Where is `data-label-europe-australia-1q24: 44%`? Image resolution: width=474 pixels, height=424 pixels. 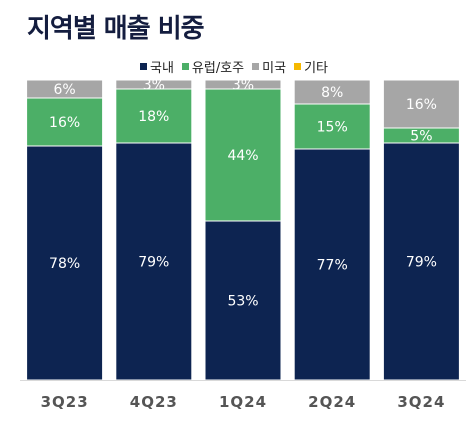 data-label-europe-australia-1q24: 44% is located at coordinates (242, 156).